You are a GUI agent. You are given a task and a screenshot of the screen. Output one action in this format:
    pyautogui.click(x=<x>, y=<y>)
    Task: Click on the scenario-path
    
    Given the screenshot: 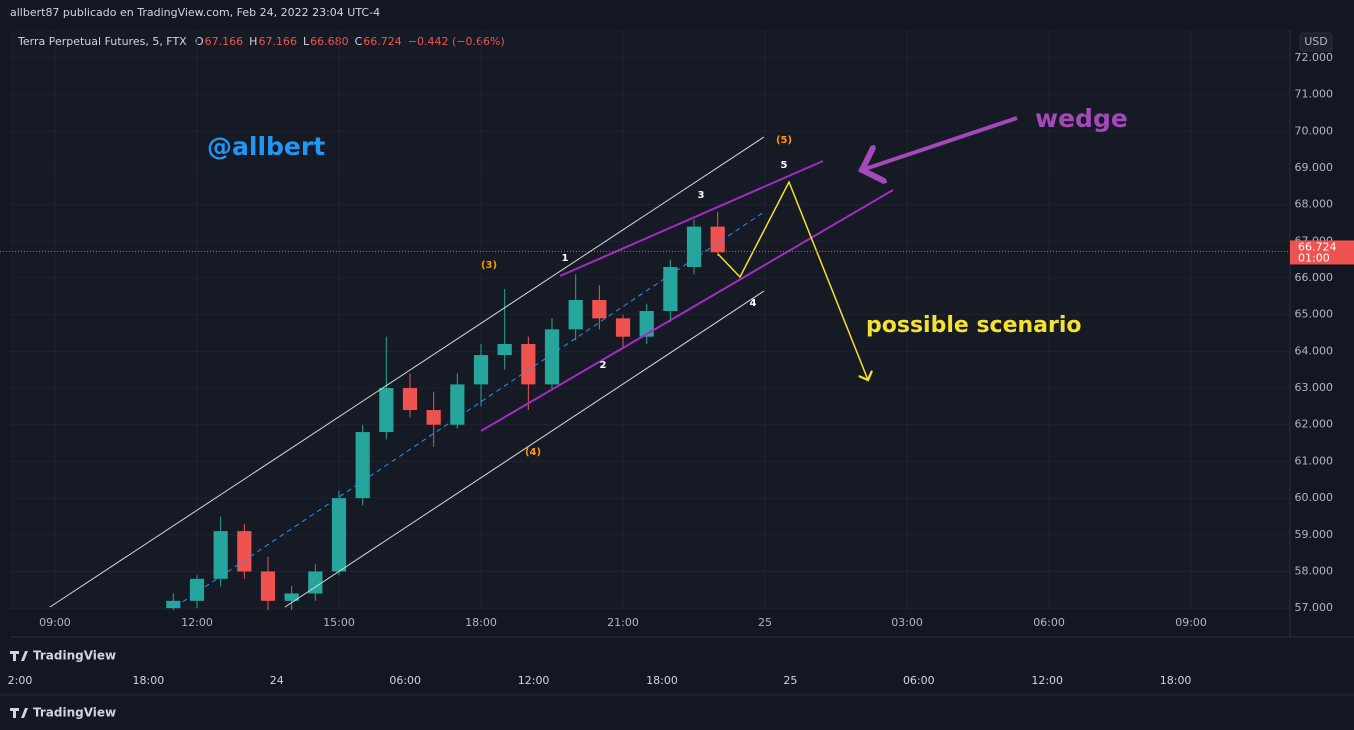 What is the action you would take?
    pyautogui.click(x=792, y=280)
    